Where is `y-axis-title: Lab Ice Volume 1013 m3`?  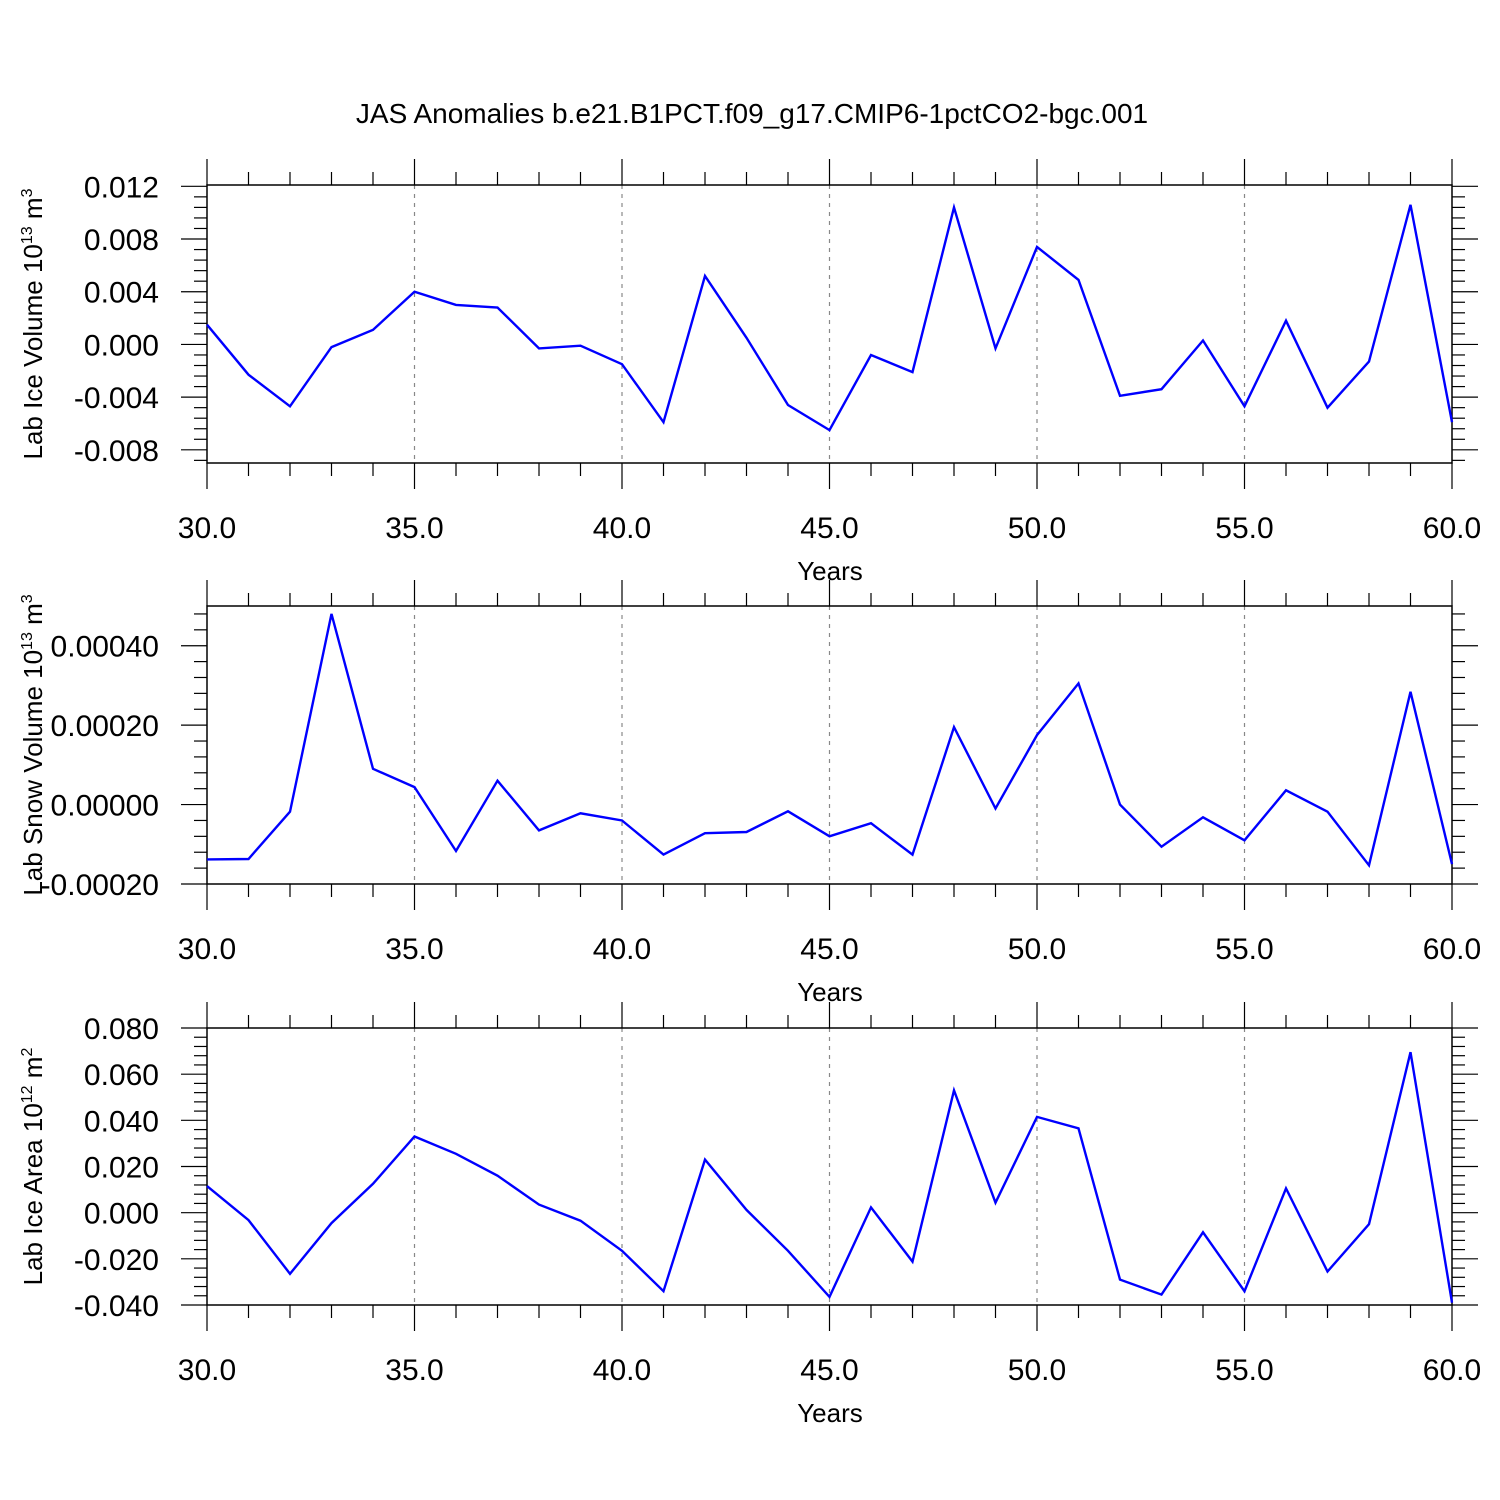
y-axis-title: Lab Ice Volume 1013 m3 is located at coordinates (33, 323).